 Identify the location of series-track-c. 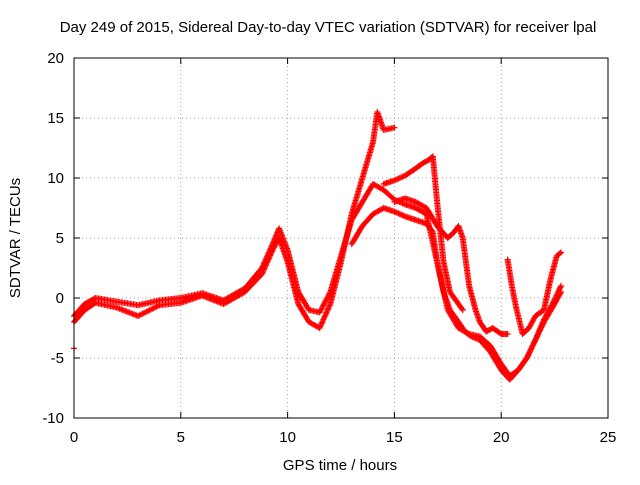
(456, 294).